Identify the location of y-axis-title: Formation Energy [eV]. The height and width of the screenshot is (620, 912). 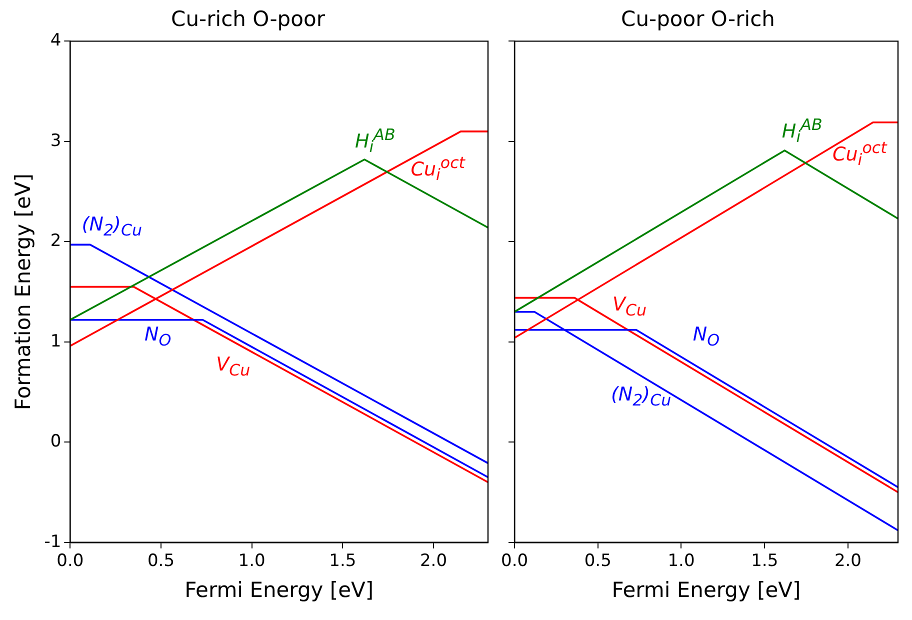
(23, 292).